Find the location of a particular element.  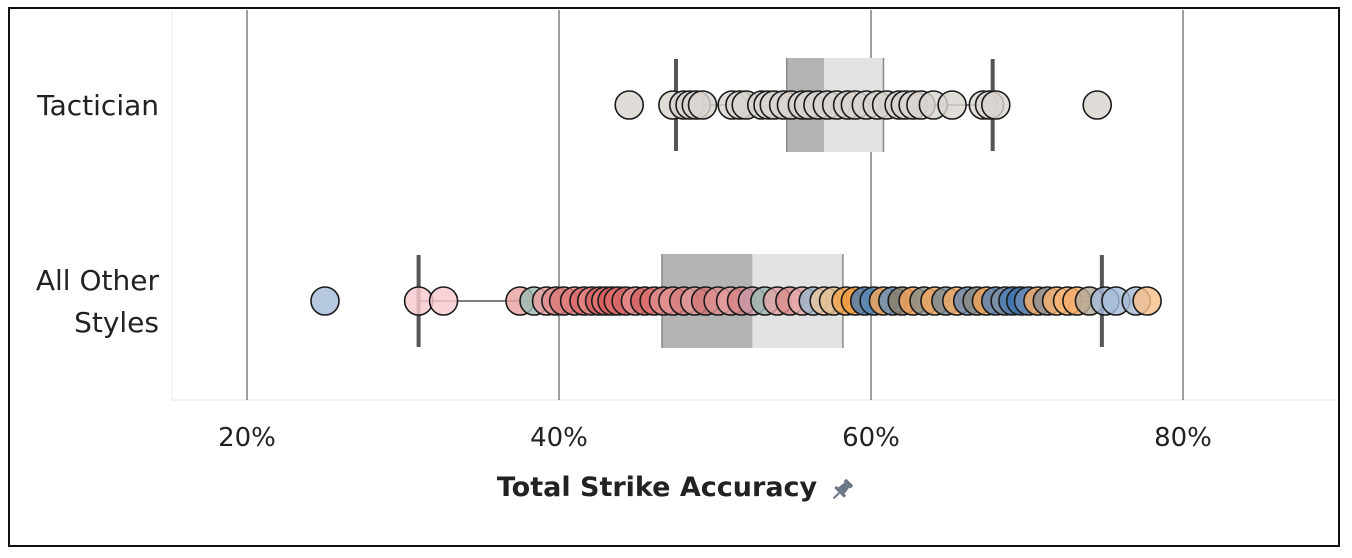

x-axis-title: Total Strike Accuracy is located at coordinates (657, 487).